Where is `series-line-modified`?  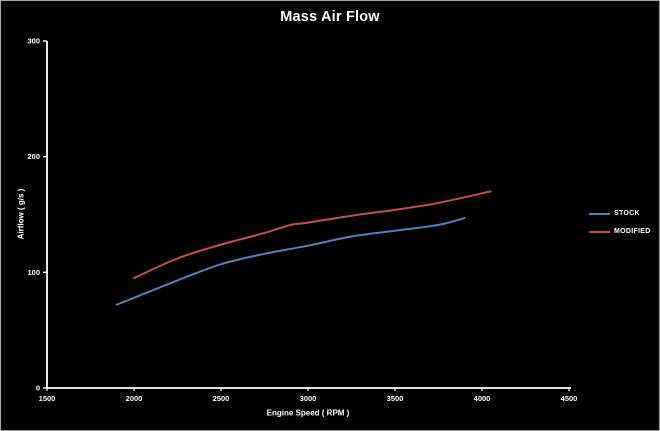 series-line-modified is located at coordinates (312, 235).